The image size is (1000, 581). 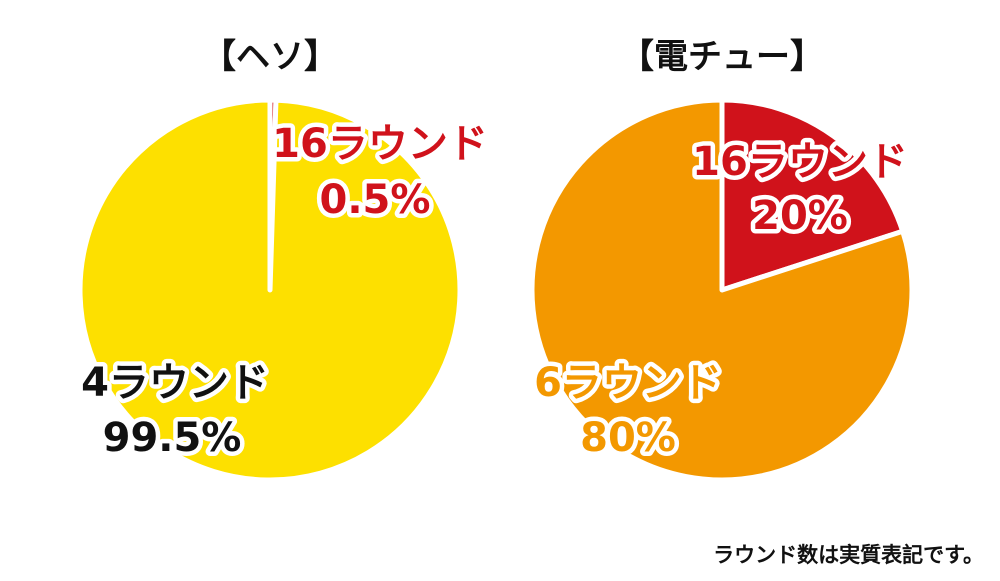 I want to click on denchu-chart-title: 【電チュー】, so click(x=722, y=57).